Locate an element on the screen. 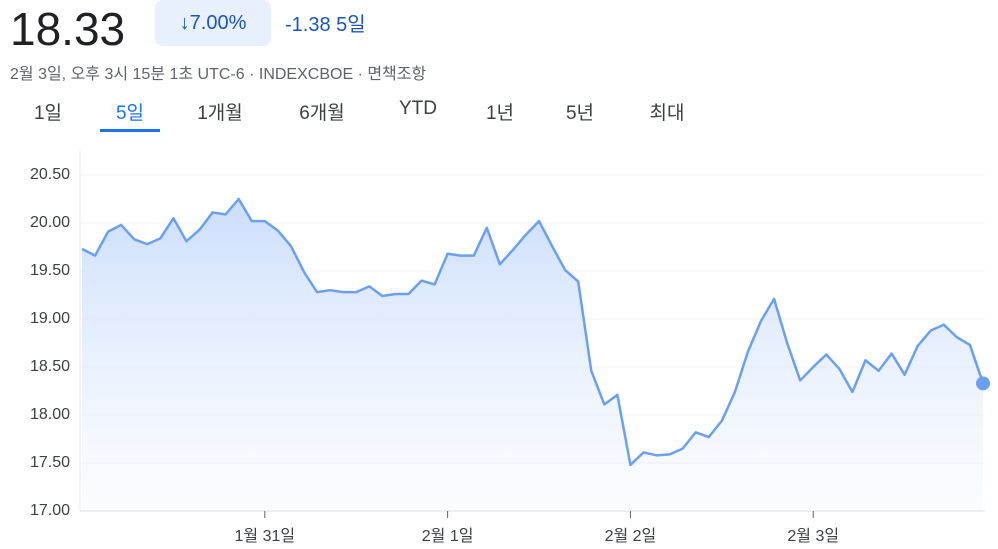  period: 5일 is located at coordinates (351, 25).